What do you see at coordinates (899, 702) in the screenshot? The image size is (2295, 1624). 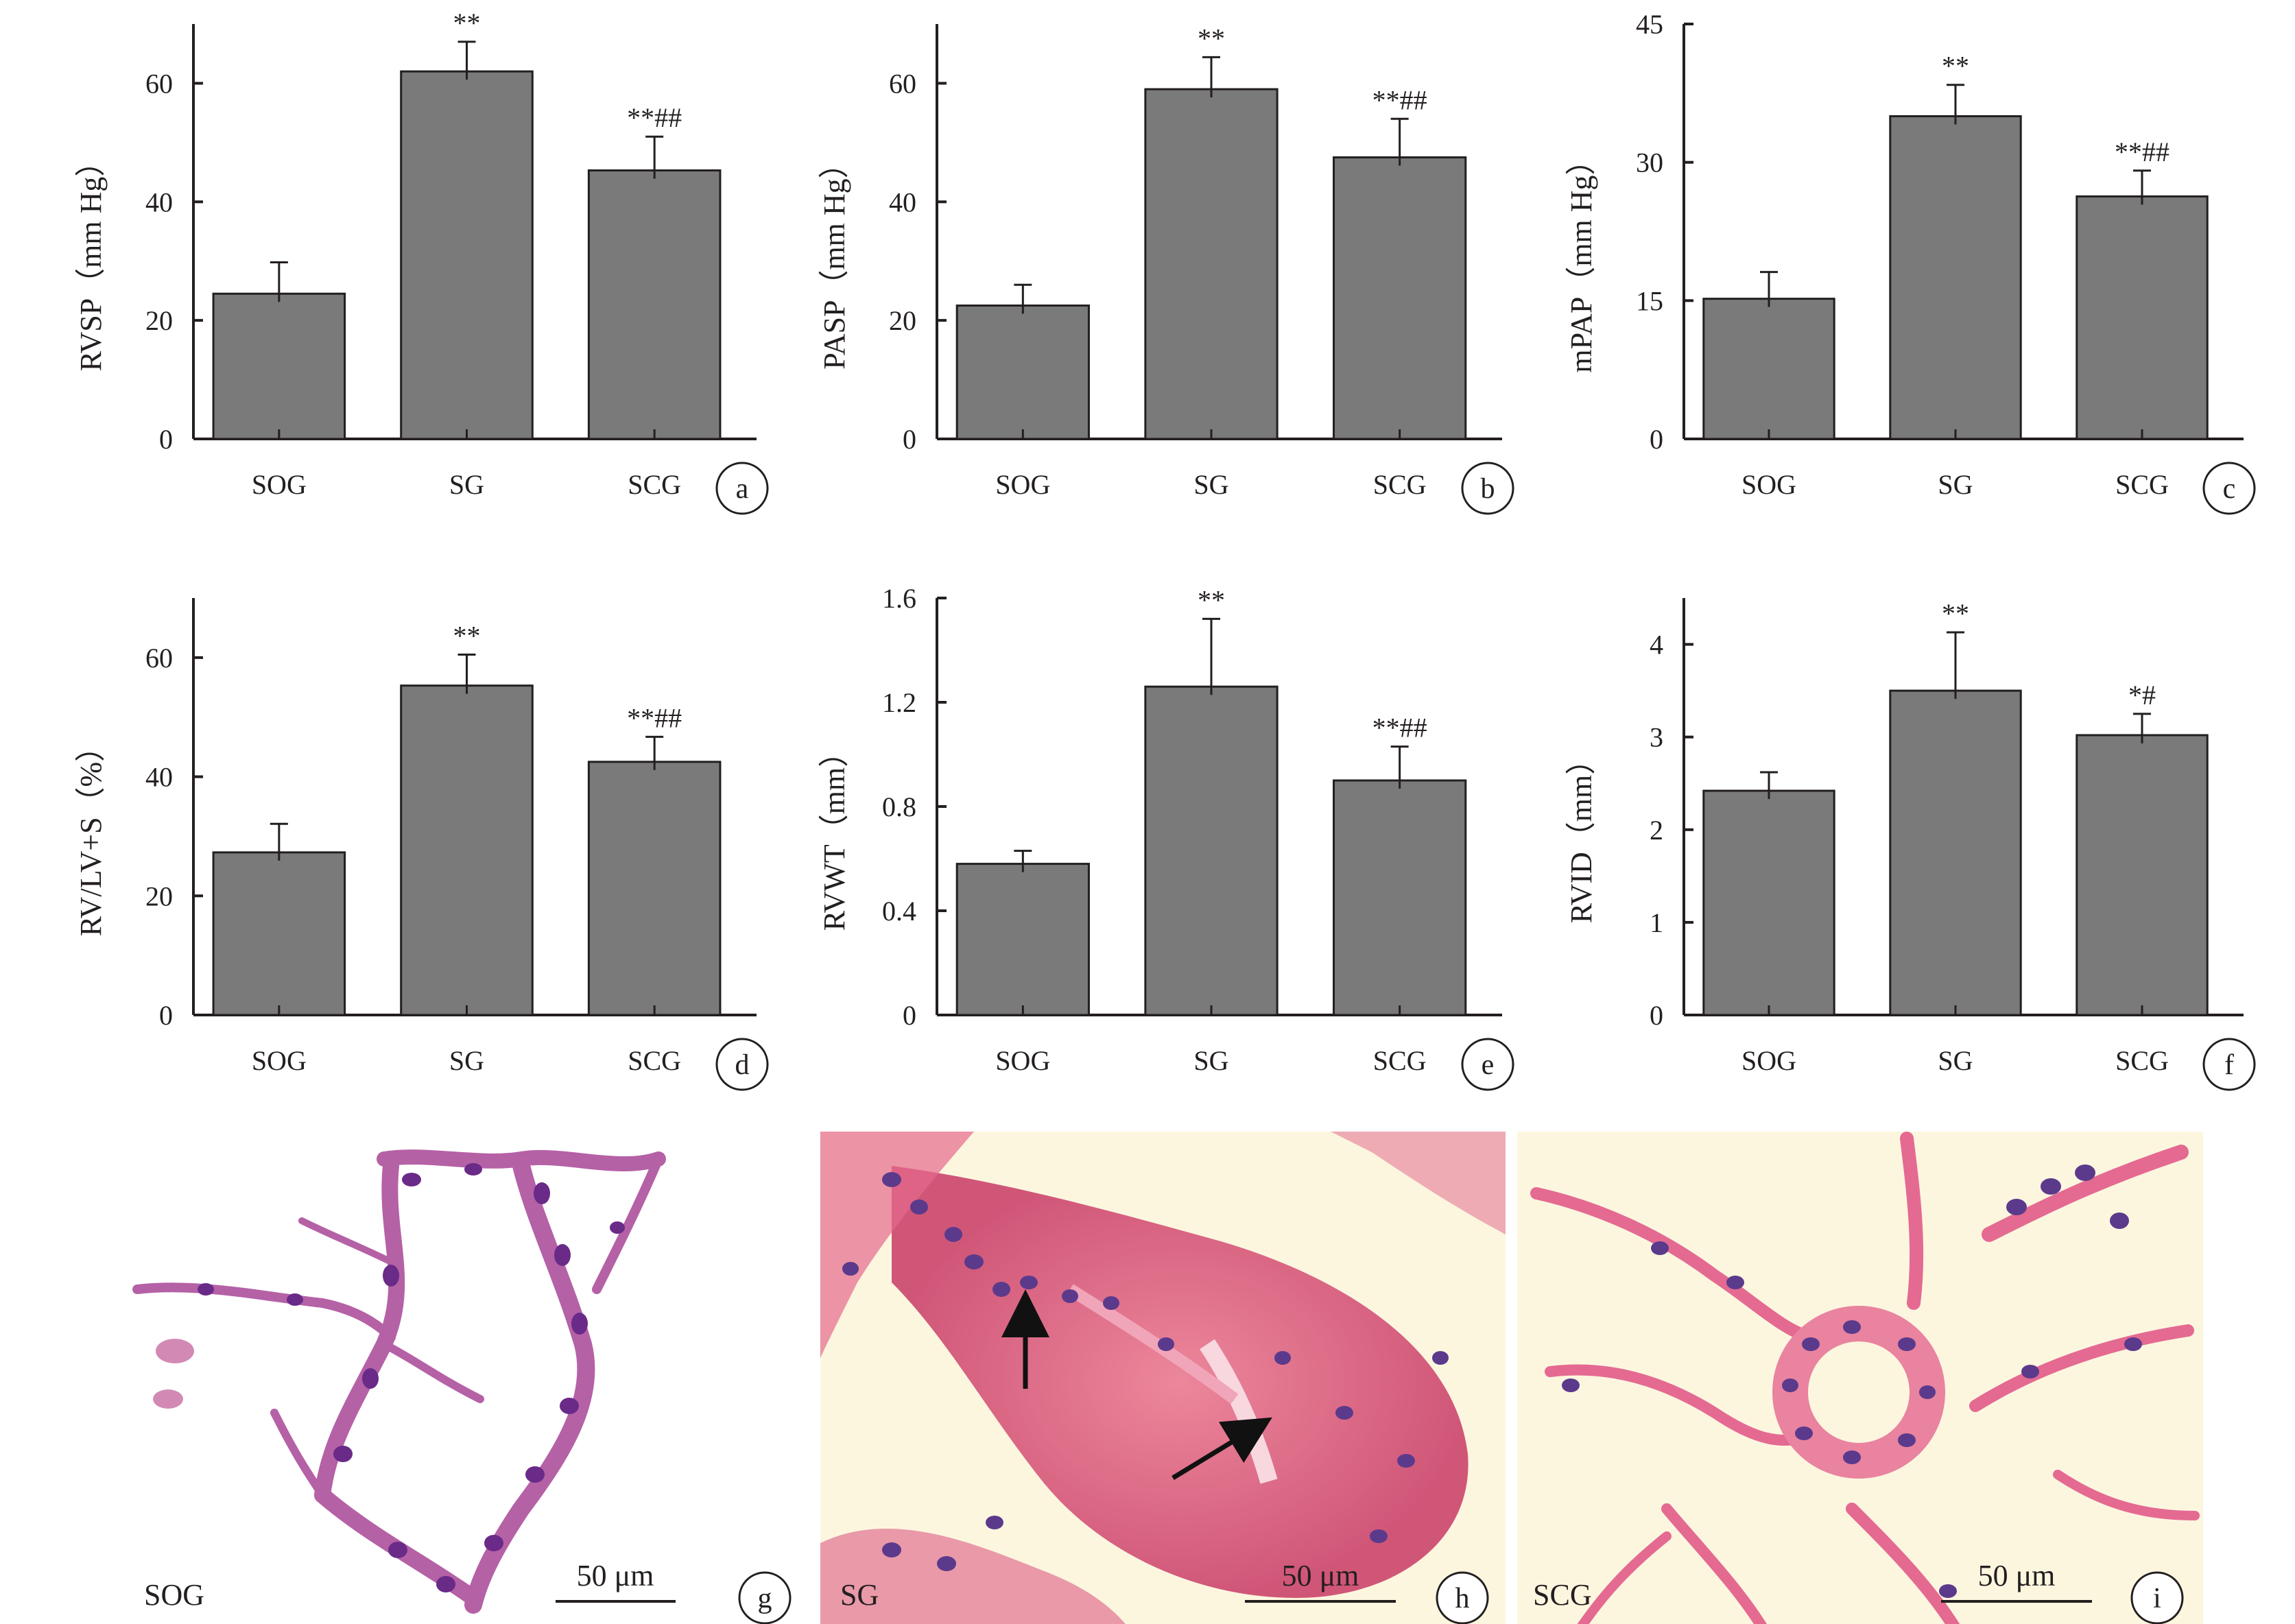 I see `y-tick-label: 1.2` at bounding box center [899, 702].